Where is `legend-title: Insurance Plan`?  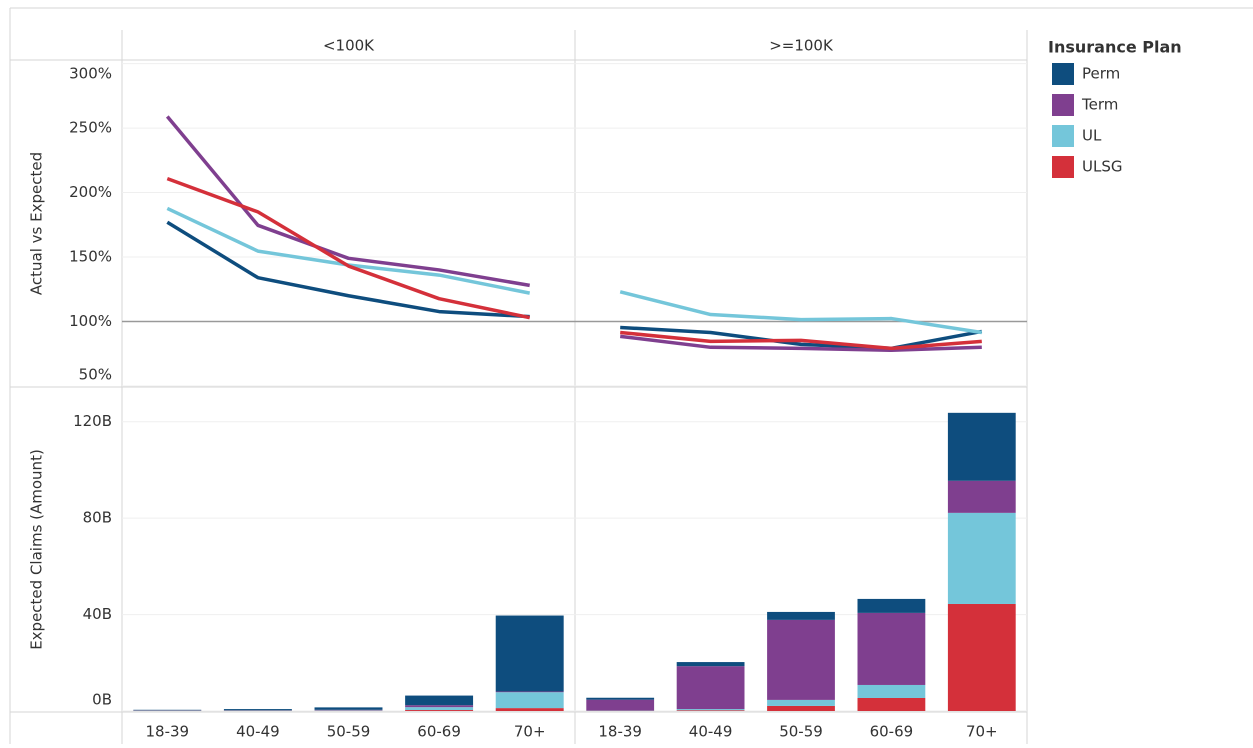
legend-title: Insurance Plan is located at coordinates (1115, 47).